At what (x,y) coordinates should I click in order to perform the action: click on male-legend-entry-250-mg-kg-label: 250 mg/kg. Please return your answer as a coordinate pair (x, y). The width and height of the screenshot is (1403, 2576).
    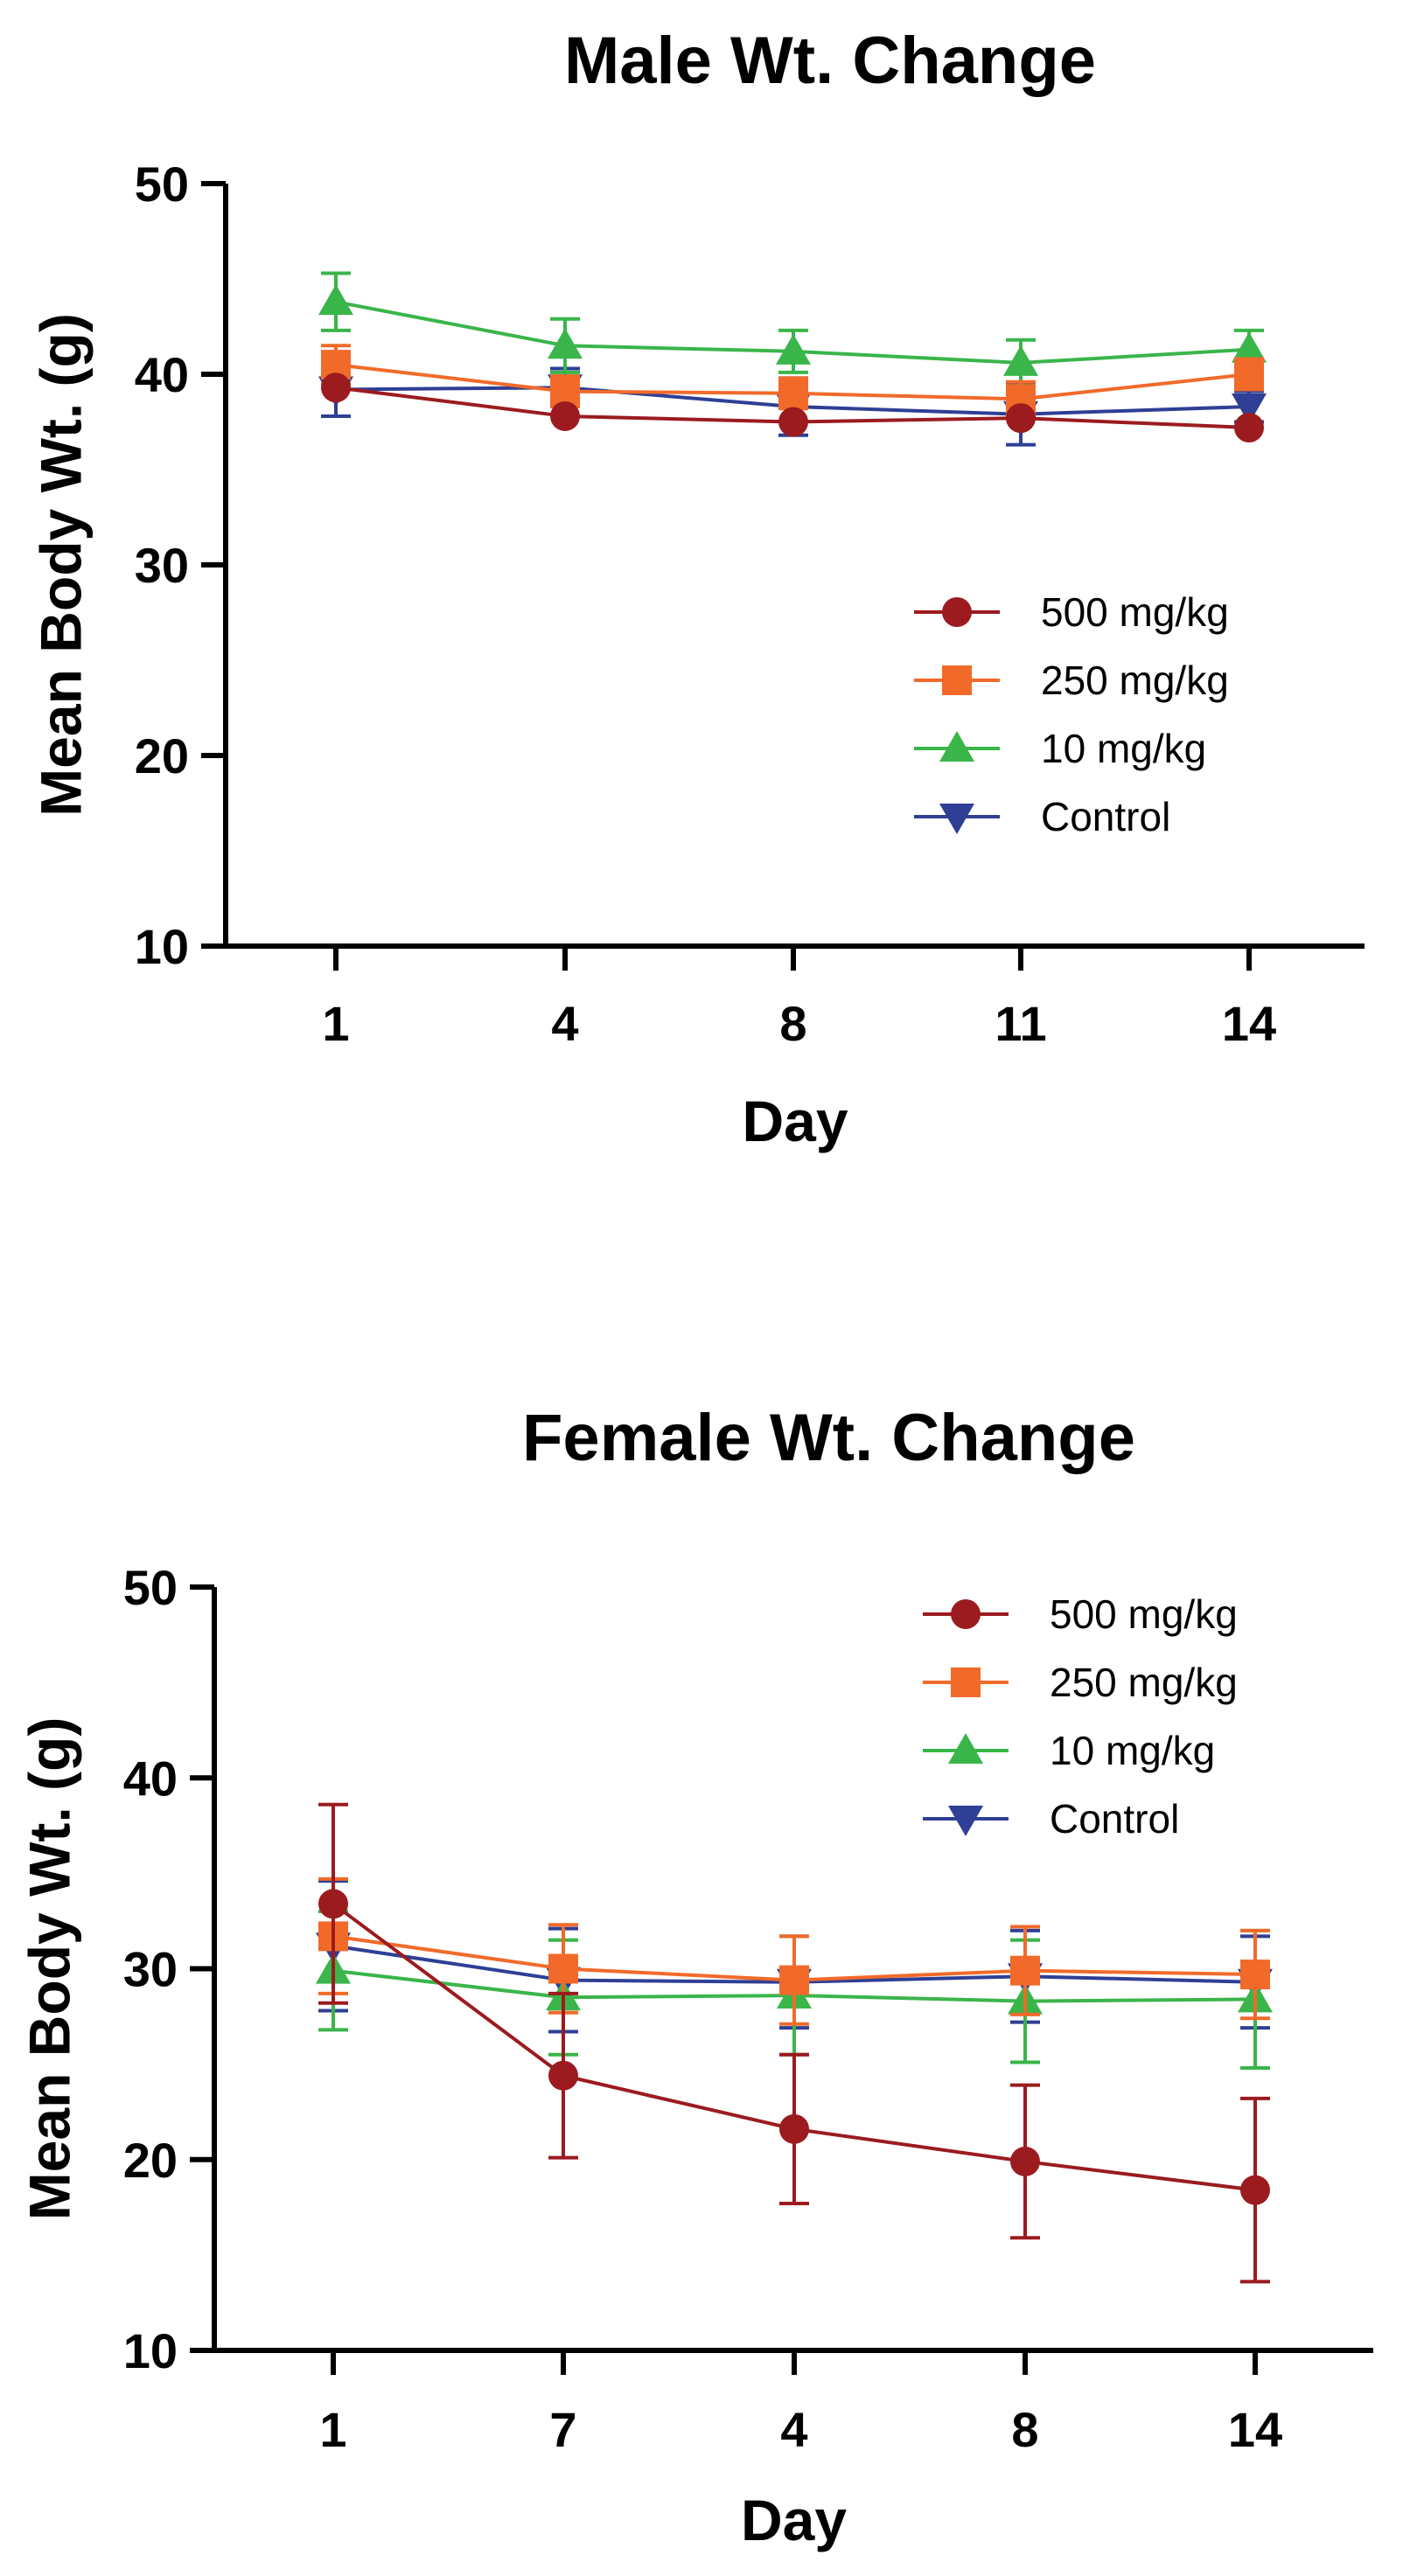
    Looking at the image, I should click on (1135, 680).